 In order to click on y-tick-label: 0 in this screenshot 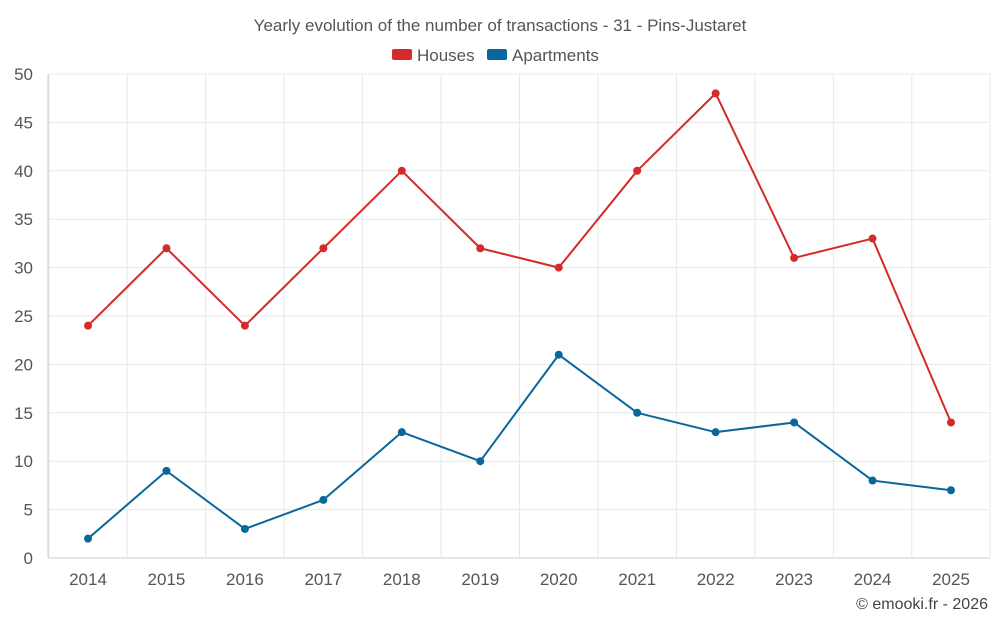, I will do `click(28, 558)`.